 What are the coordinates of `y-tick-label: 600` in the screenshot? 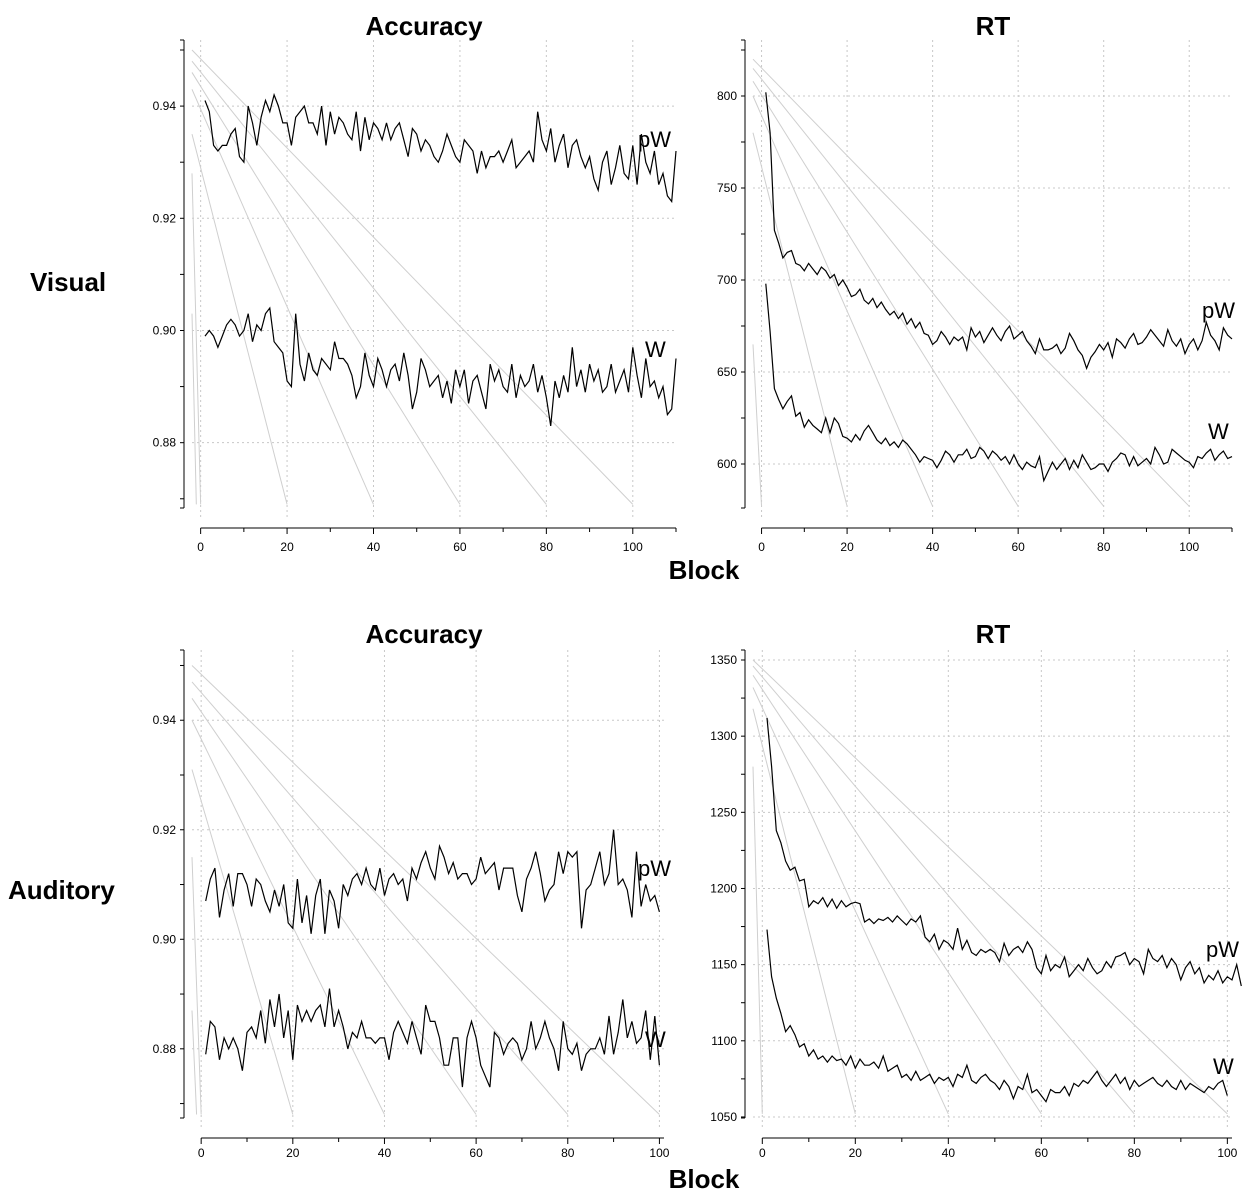 It's located at (727, 464).